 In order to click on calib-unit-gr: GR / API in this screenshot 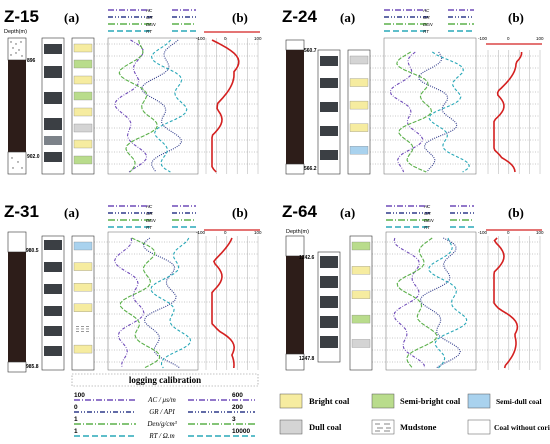, I will do `click(162, 412)`.